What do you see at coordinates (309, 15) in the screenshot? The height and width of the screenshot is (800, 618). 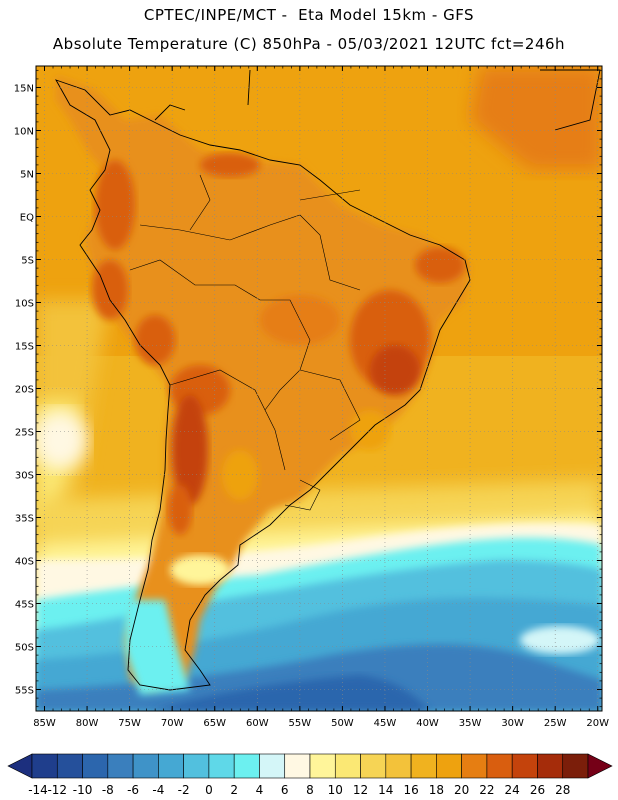 I see `map-title: CPTEC/INPE/MCT - Eta Model 15km - GFS` at bounding box center [309, 15].